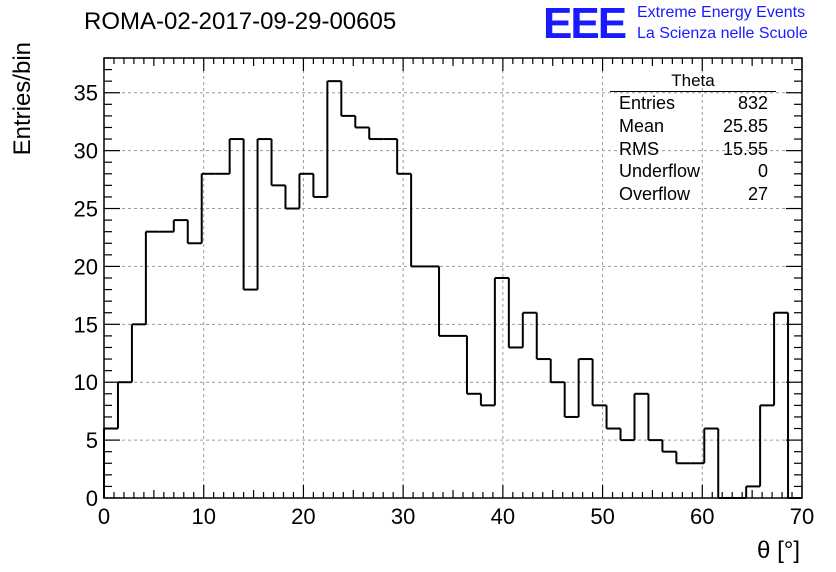 This screenshot has height=572, width=836. What do you see at coordinates (802, 516) in the screenshot?
I see `x-tick-label: 70` at bounding box center [802, 516].